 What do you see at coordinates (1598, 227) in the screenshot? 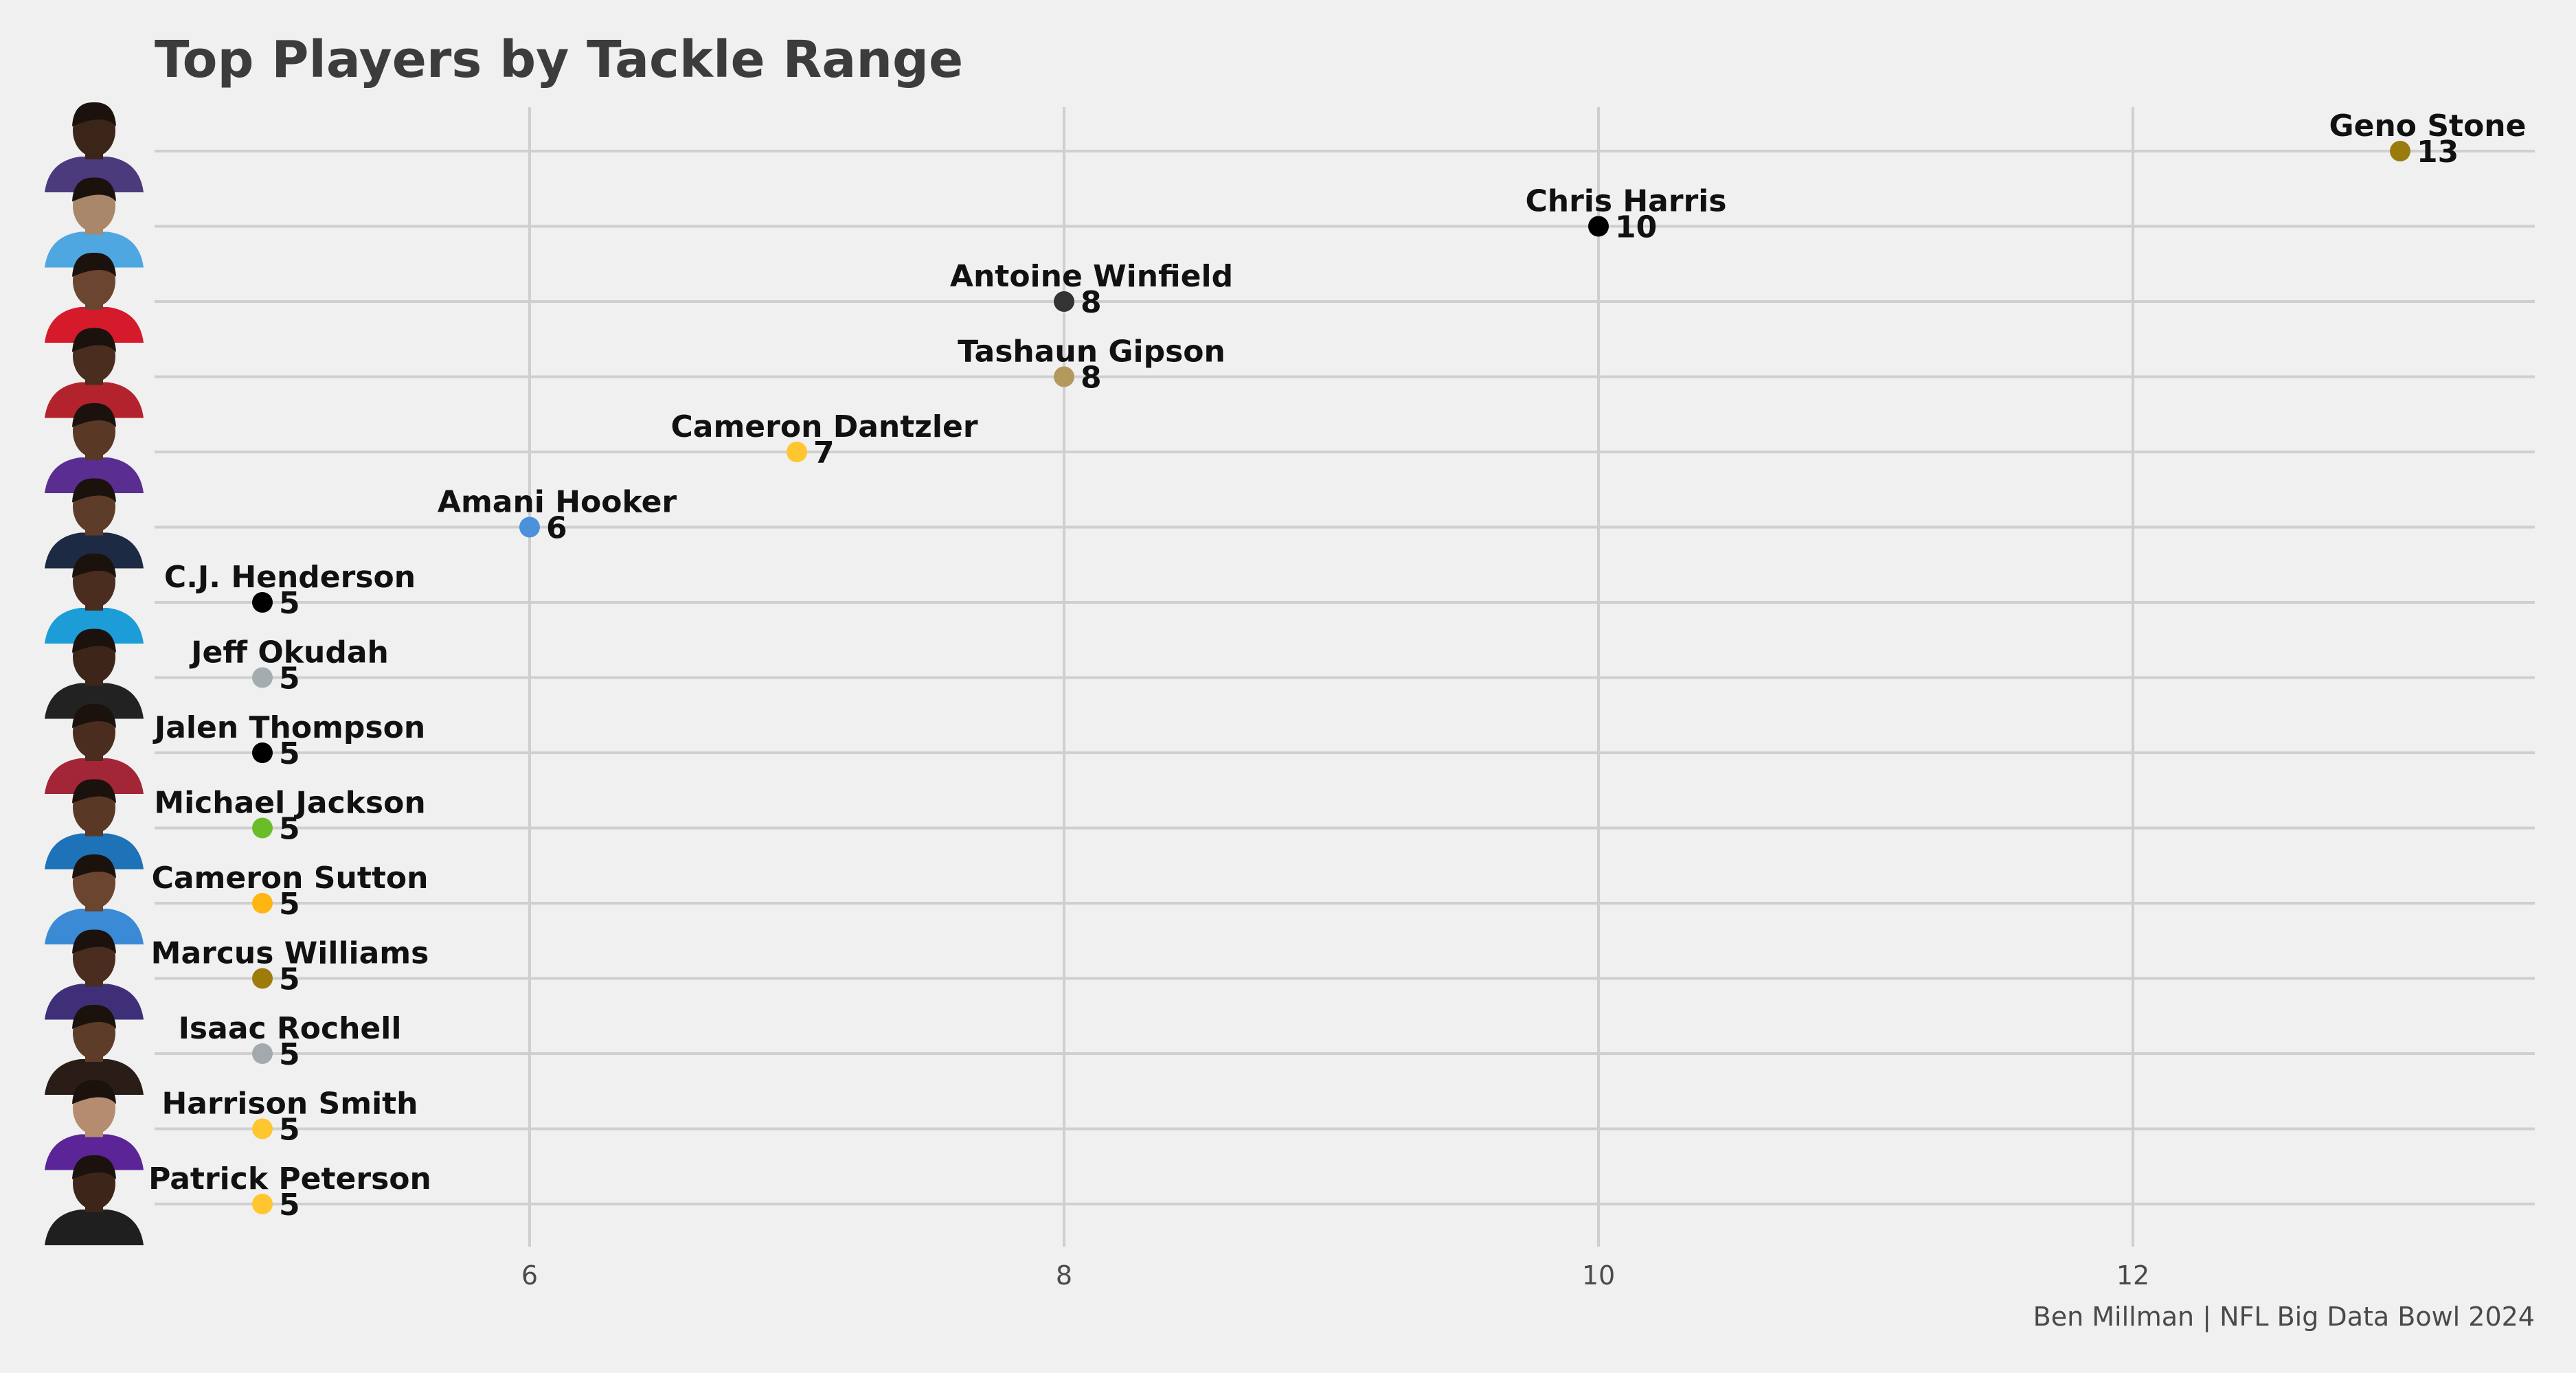
I see `point-chris-harris` at bounding box center [1598, 227].